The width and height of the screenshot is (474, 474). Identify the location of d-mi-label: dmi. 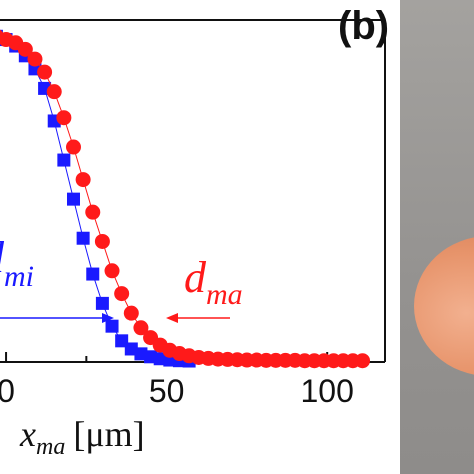
(17, 263).